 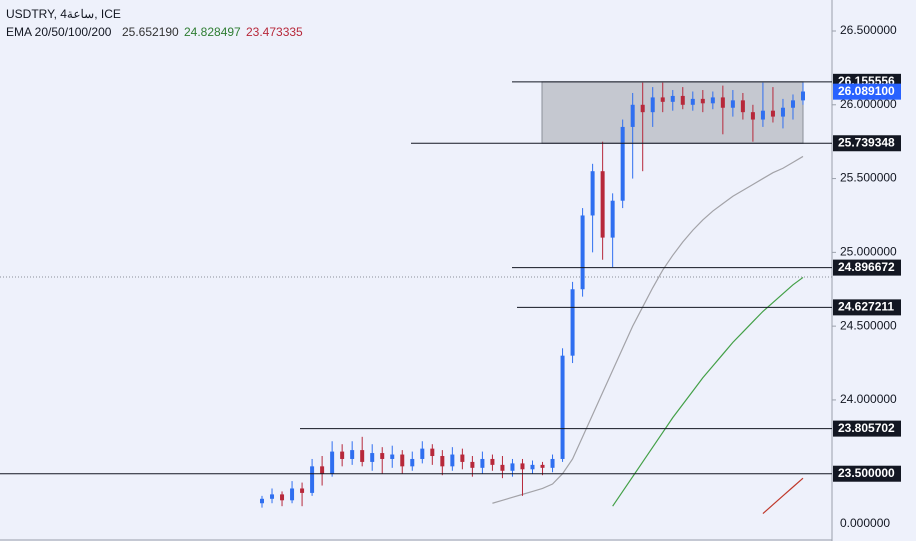 I want to click on price-tag-label: 23.805702, so click(x=866, y=428).